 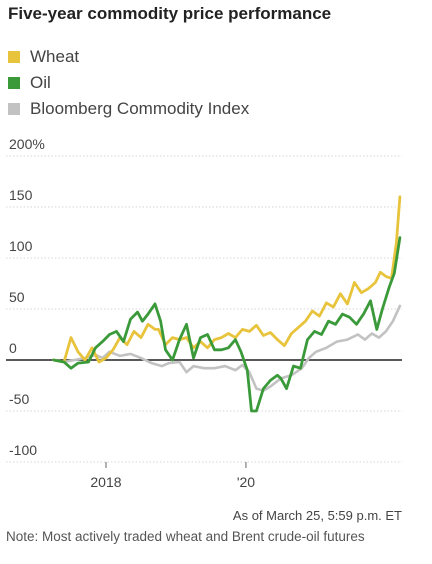 I want to click on legend-item-wheat: Wheat, so click(x=128, y=57).